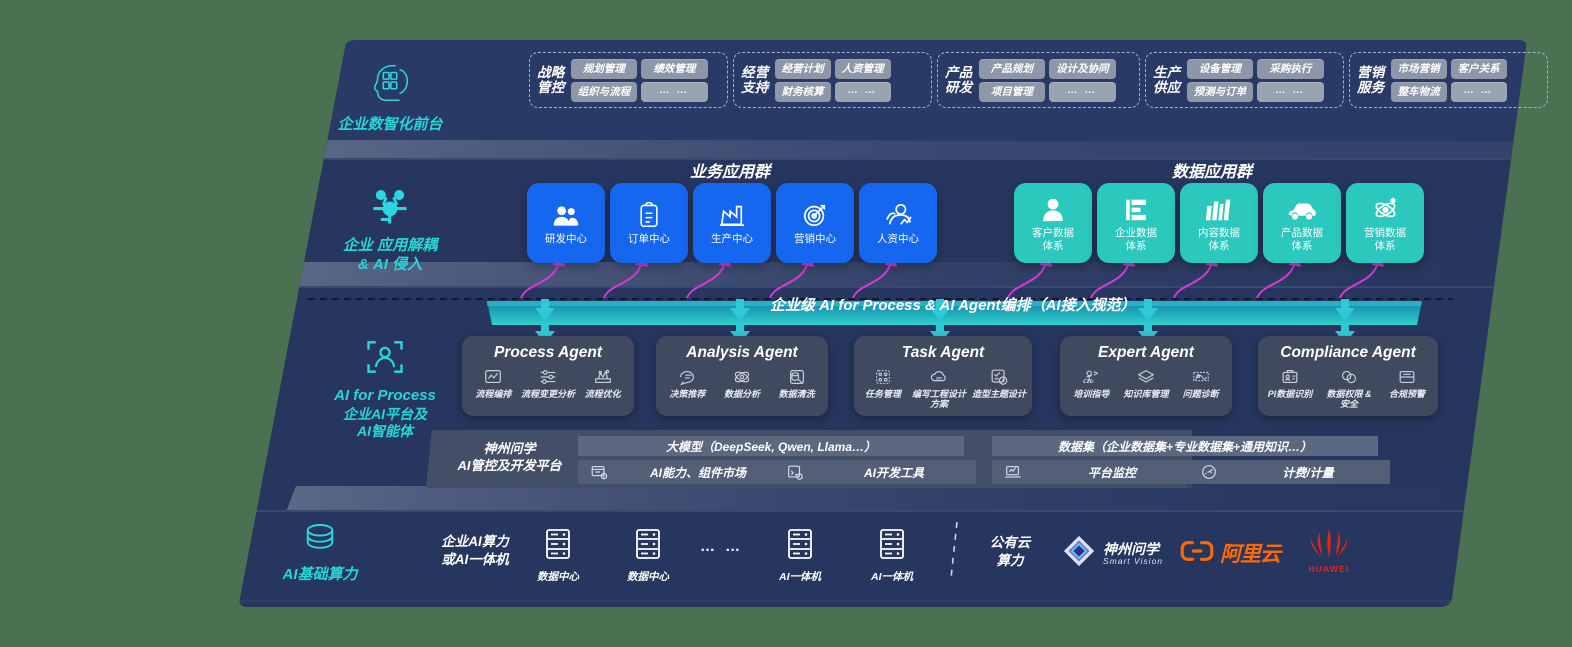 Image resolution: width=1572 pixels, height=647 pixels. I want to click on group-chip: 产品规划, so click(1012, 68).